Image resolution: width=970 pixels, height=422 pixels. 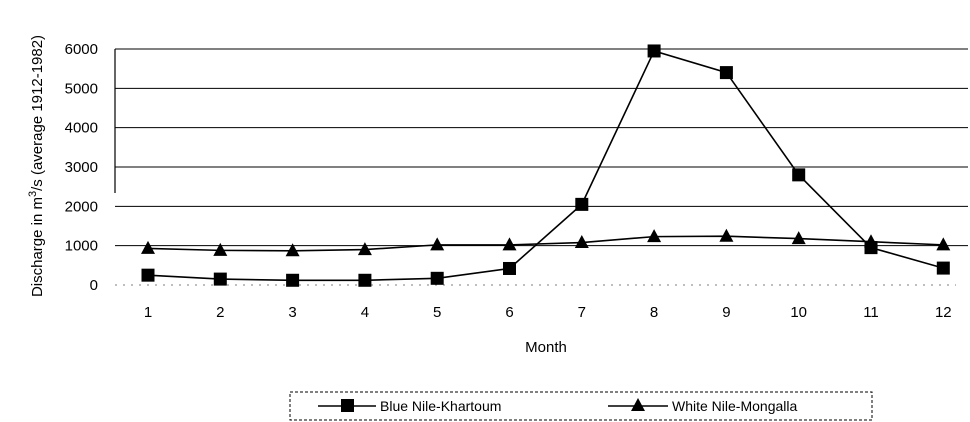 What do you see at coordinates (81, 49) in the screenshot?
I see `y-tick-label: 6000` at bounding box center [81, 49].